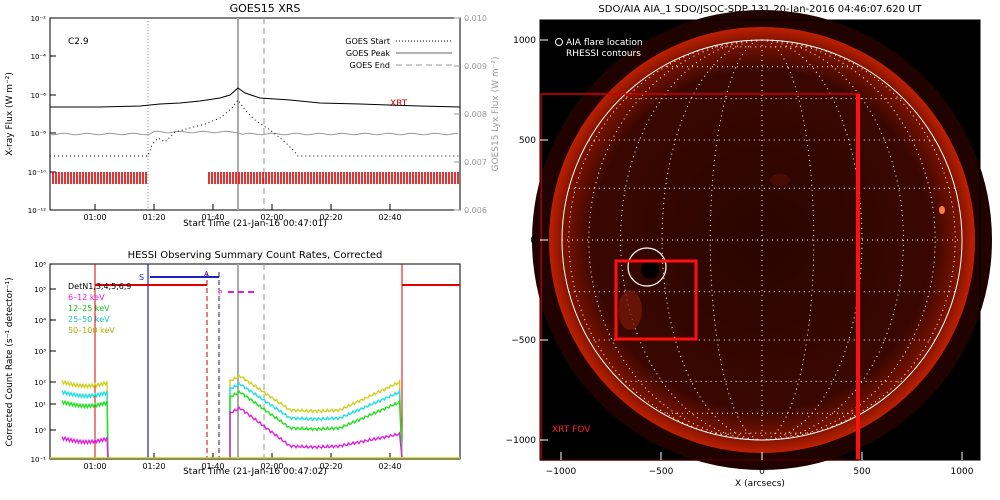 This screenshot has width=1000, height=500. Describe the element at coordinates (389, 466) in the screenshot. I see `hessi-x-tick-label: 02:40` at that location.